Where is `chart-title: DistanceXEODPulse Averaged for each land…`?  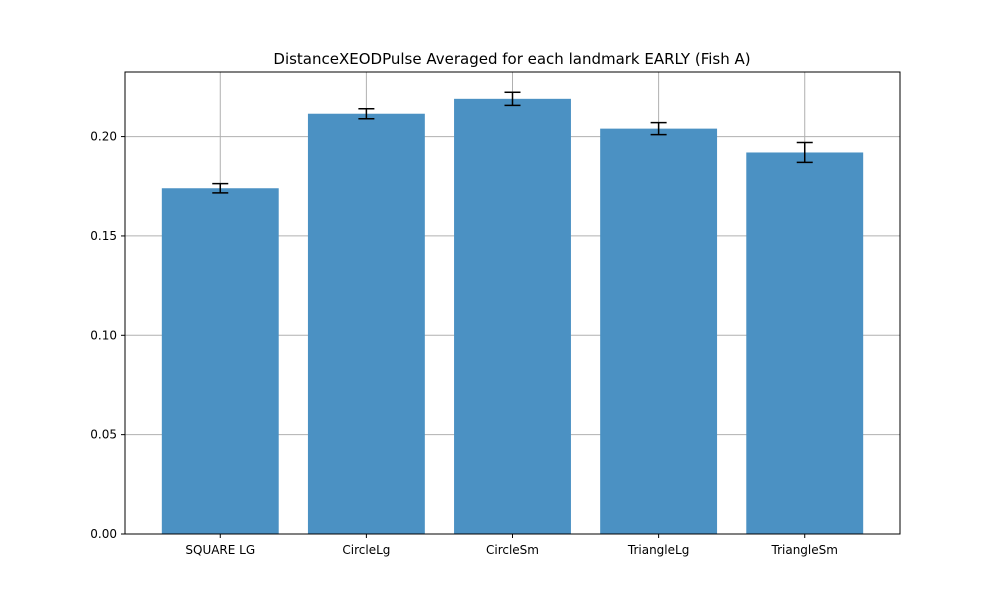
chart-title: DistanceXEODPulse Averaged for each land… is located at coordinates (511, 59).